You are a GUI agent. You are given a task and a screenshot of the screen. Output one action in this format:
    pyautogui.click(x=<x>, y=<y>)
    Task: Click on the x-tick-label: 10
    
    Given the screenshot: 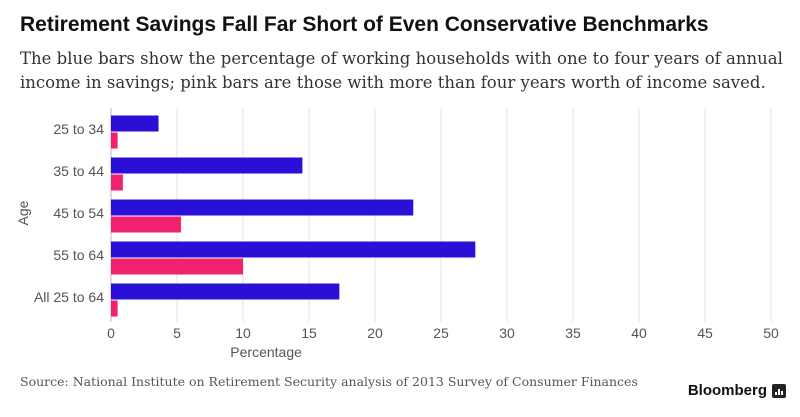 What is the action you would take?
    pyautogui.click(x=243, y=333)
    